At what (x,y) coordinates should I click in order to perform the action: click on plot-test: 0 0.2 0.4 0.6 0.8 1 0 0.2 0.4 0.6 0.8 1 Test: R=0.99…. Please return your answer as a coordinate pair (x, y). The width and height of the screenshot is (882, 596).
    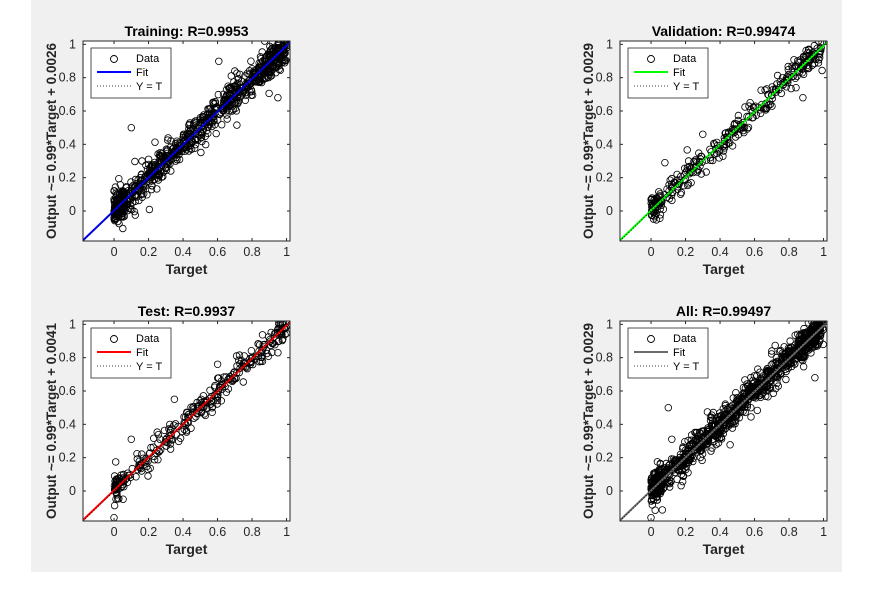
    Looking at the image, I should click on (167, 430).